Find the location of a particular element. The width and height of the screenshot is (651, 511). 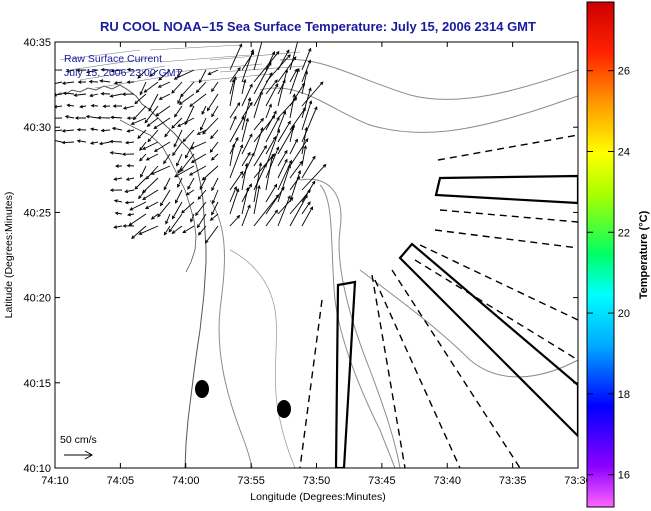

colorbar-tick-label: 22 is located at coordinates (624, 233).